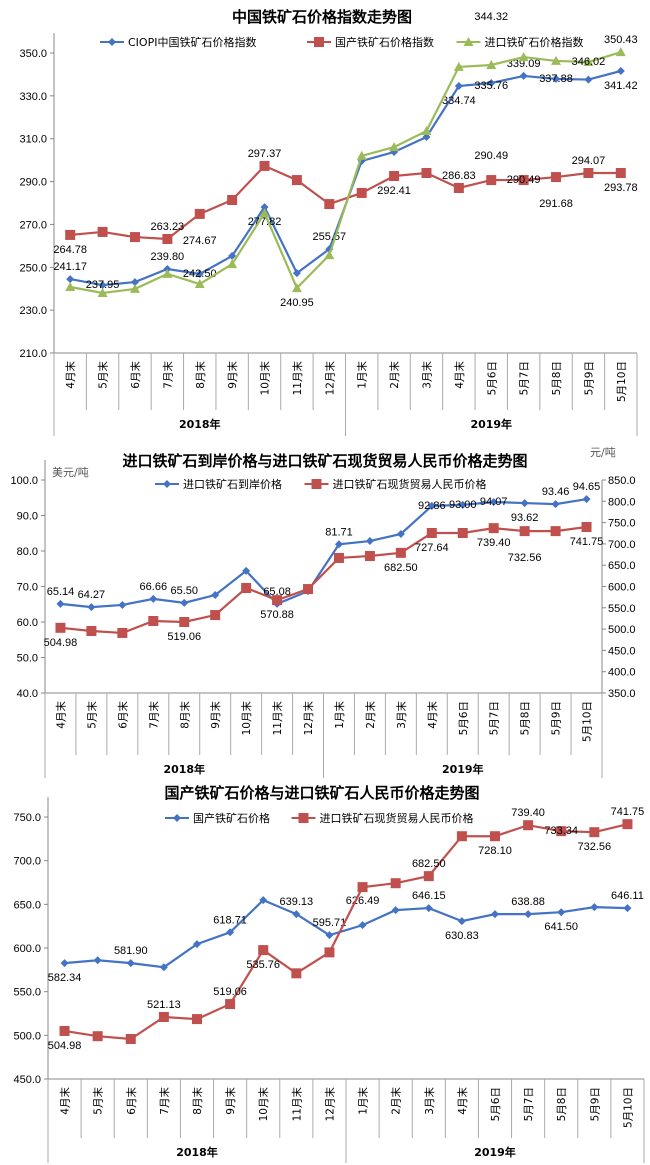 Image resolution: width=650 pixels, height=1165 pixels. Describe the element at coordinates (324, 461) in the screenshot. I see `chart-title: 进口铁矿石到岸价格与进口铁矿石现货贸易人民币价格走势图` at that location.